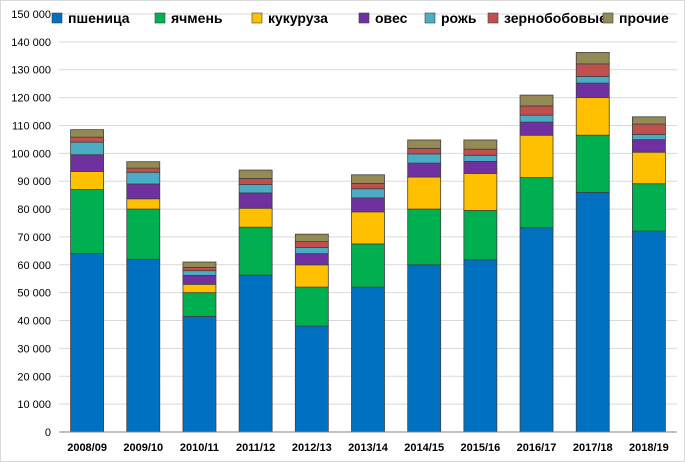 This screenshot has height=462, width=685. Describe the element at coordinates (34, 210) in the screenshot. I see `y-tick-label: 80 000` at that location.